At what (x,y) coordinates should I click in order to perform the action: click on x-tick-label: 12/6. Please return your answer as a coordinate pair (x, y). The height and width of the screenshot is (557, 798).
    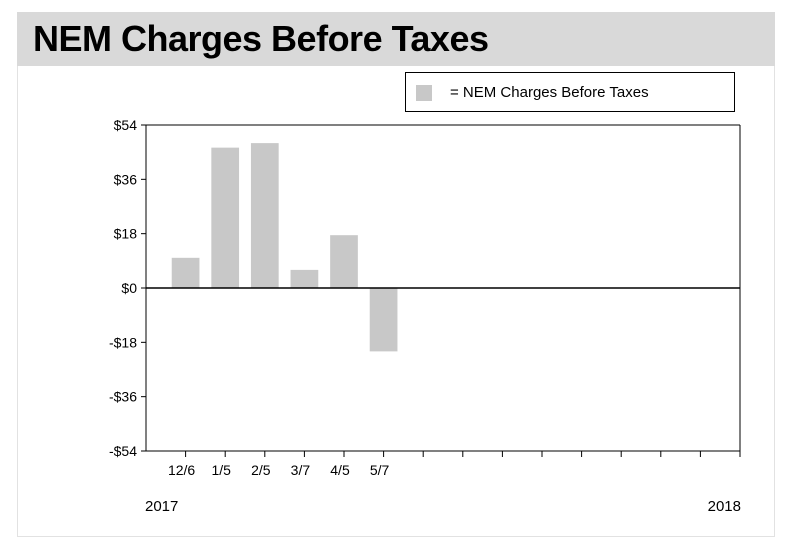
    Looking at the image, I should click on (181, 470).